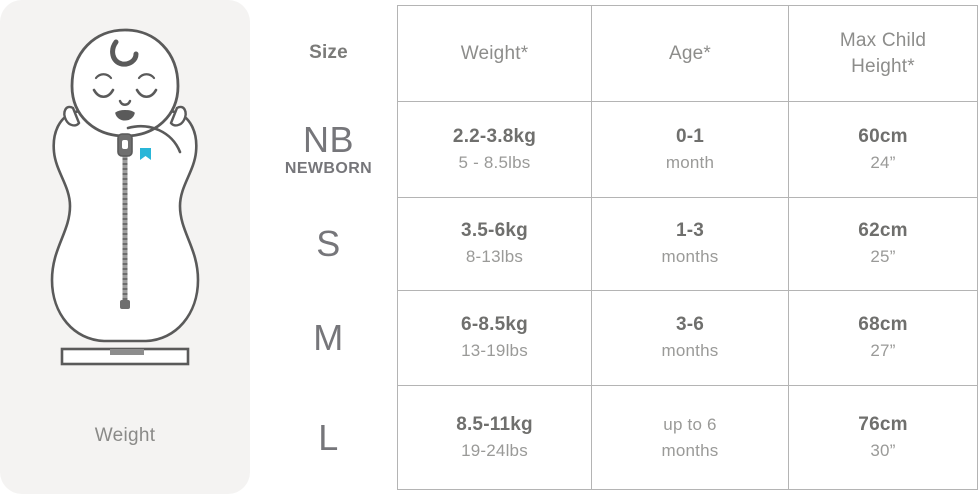 This screenshot has height=494, width=980. Describe the element at coordinates (494, 256) in the screenshot. I see `weight-imperial: 8-13lbs` at that location.